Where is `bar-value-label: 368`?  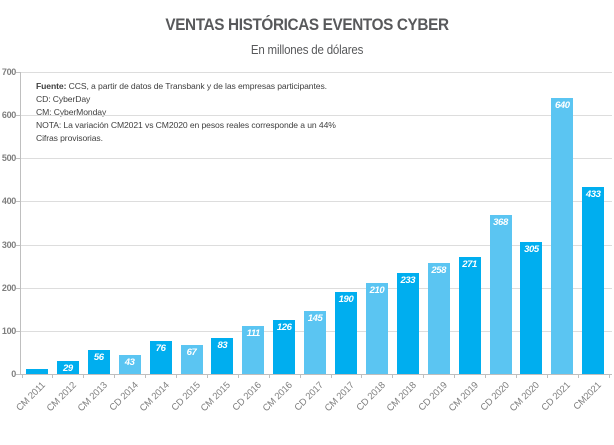
bar-value-label: 368 is located at coordinates (500, 223).